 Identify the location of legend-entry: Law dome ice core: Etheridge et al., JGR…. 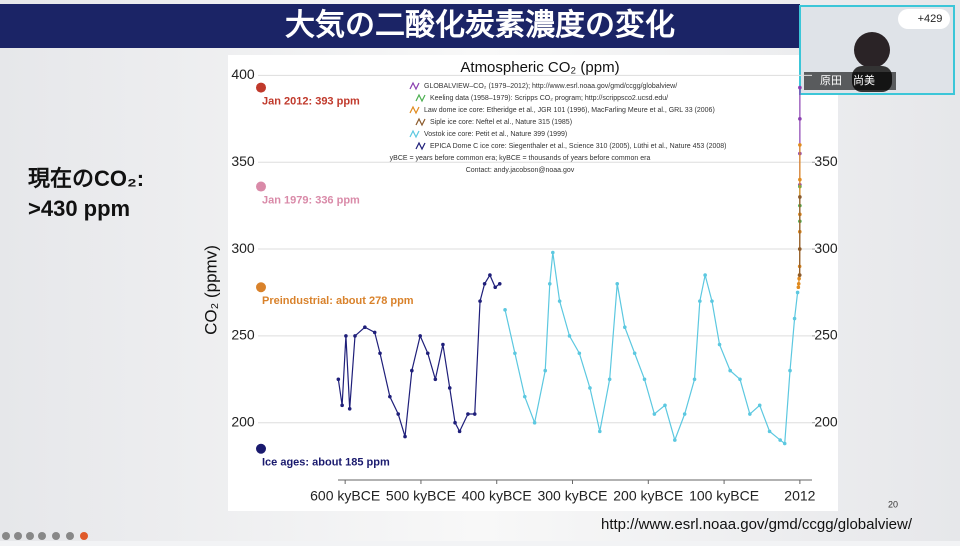
(569, 110).